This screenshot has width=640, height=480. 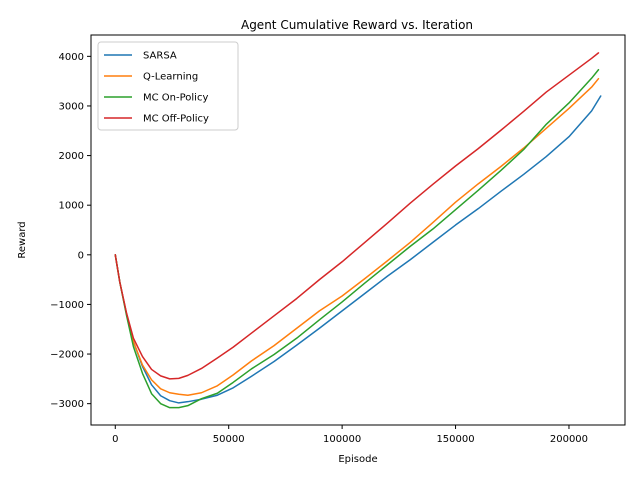 I want to click on legend-box, so click(x=168, y=86).